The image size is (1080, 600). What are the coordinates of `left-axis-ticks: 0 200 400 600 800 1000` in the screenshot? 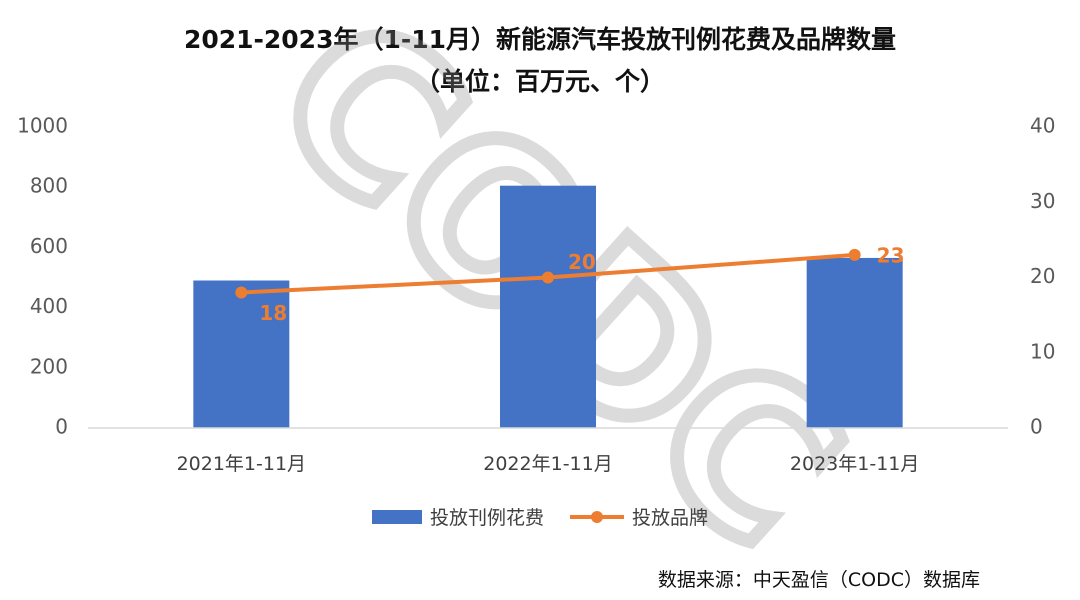 It's located at (42, 276).